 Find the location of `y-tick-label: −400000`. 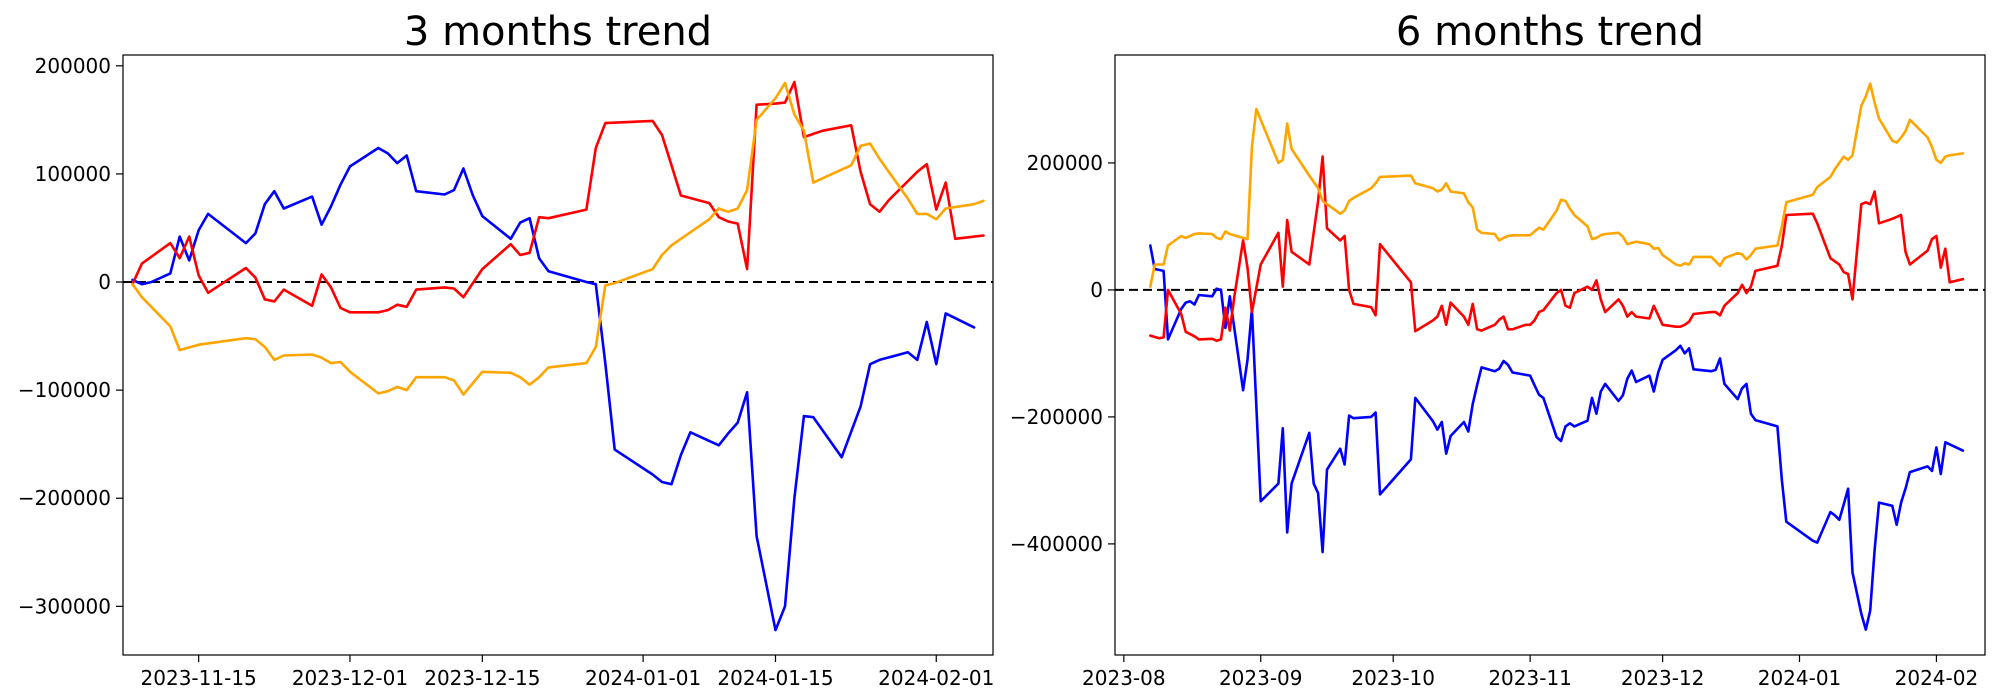

y-tick-label: −400000 is located at coordinates (1056, 544).